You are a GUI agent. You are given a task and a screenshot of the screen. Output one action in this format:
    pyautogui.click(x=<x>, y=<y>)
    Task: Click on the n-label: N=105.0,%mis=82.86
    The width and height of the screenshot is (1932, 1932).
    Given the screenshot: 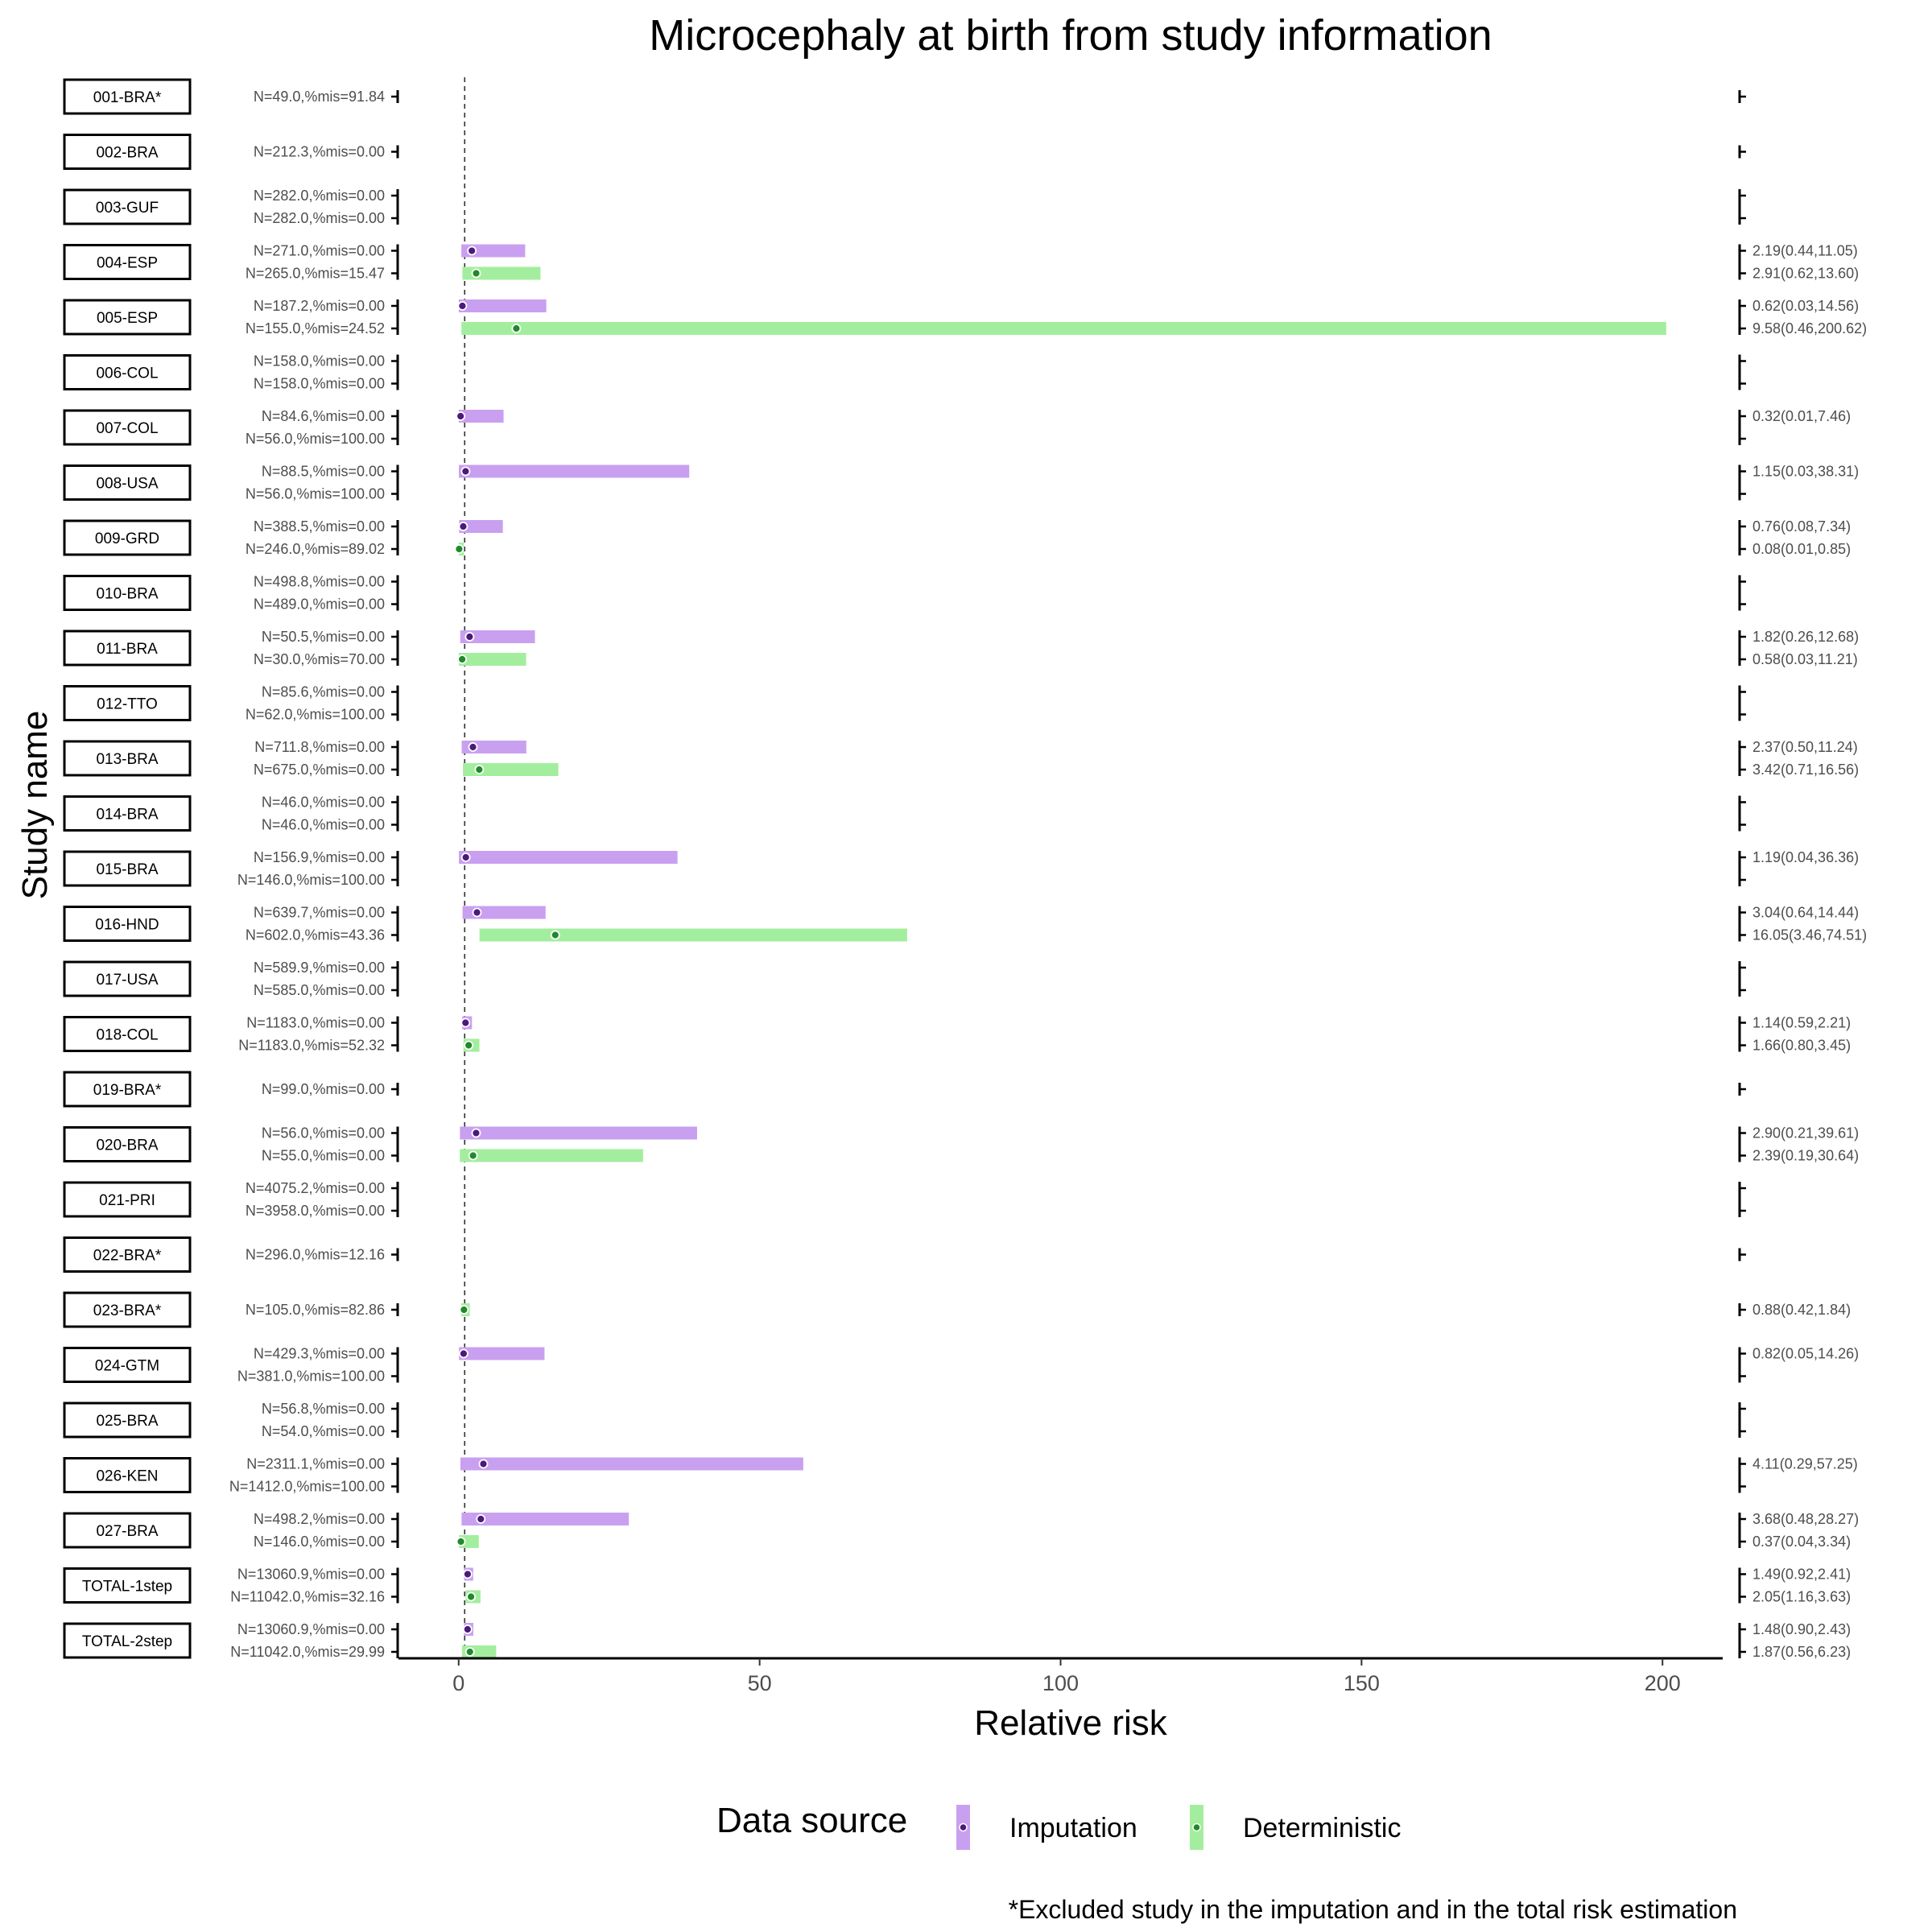 What is the action you would take?
    pyautogui.click(x=315, y=1310)
    